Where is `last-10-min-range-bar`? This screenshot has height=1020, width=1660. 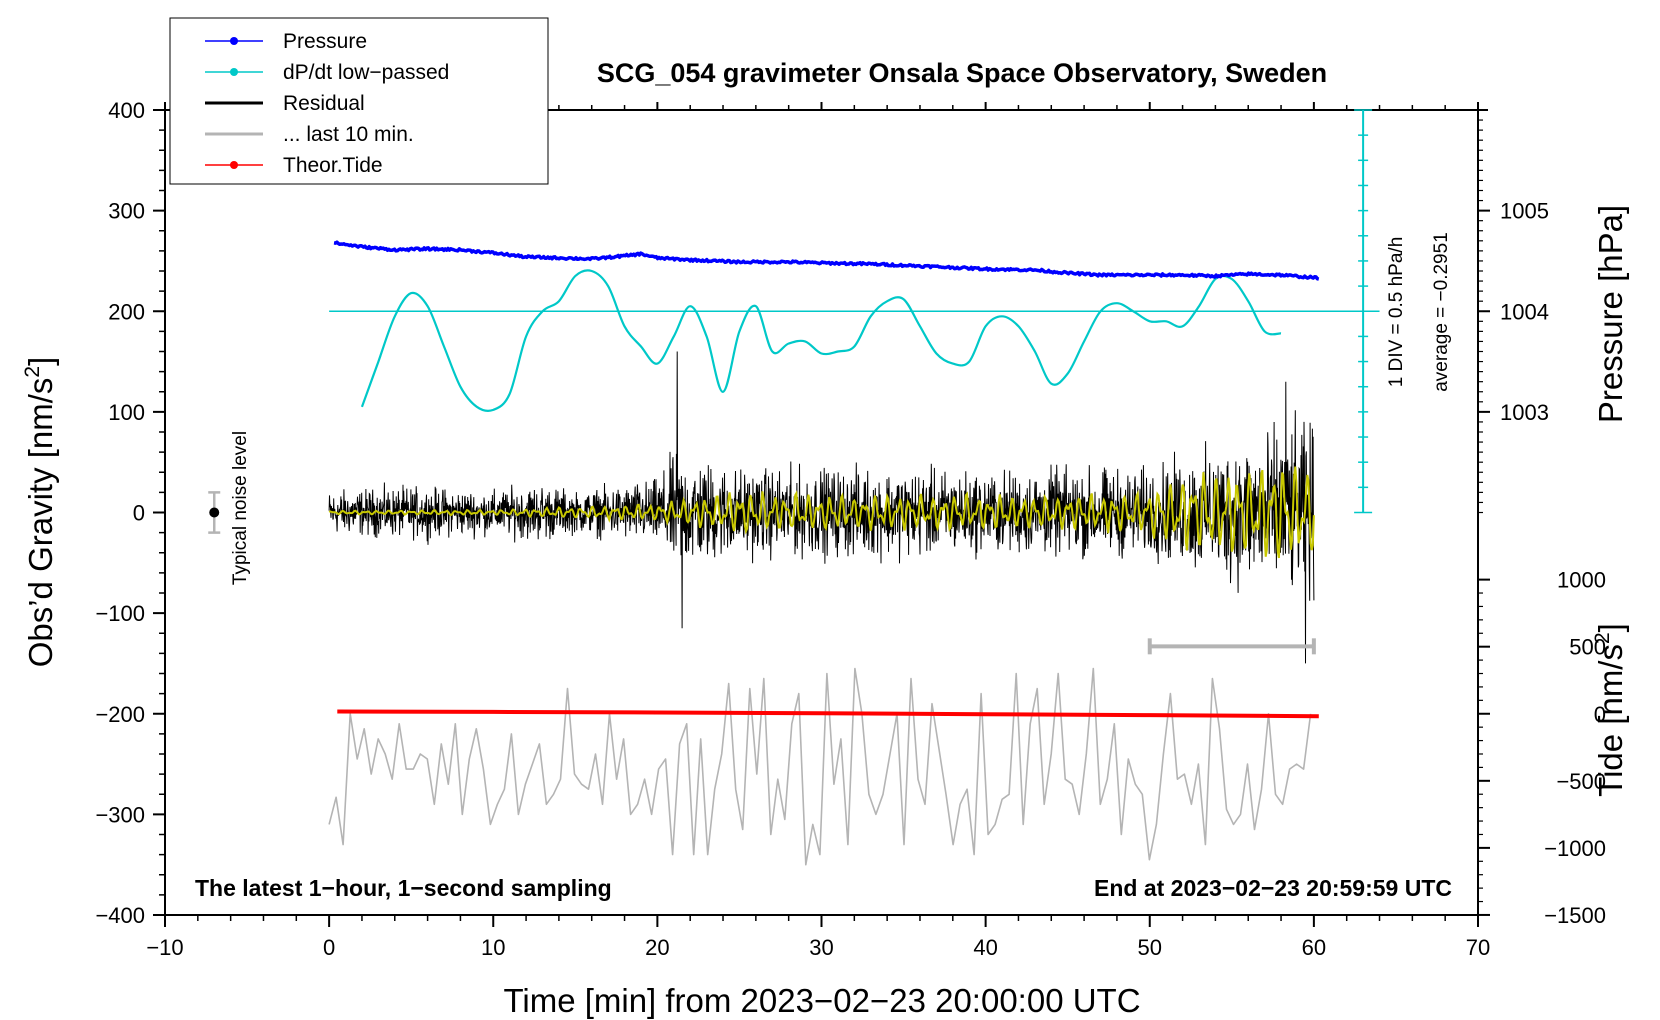 last-10-min-range-bar is located at coordinates (1231, 646).